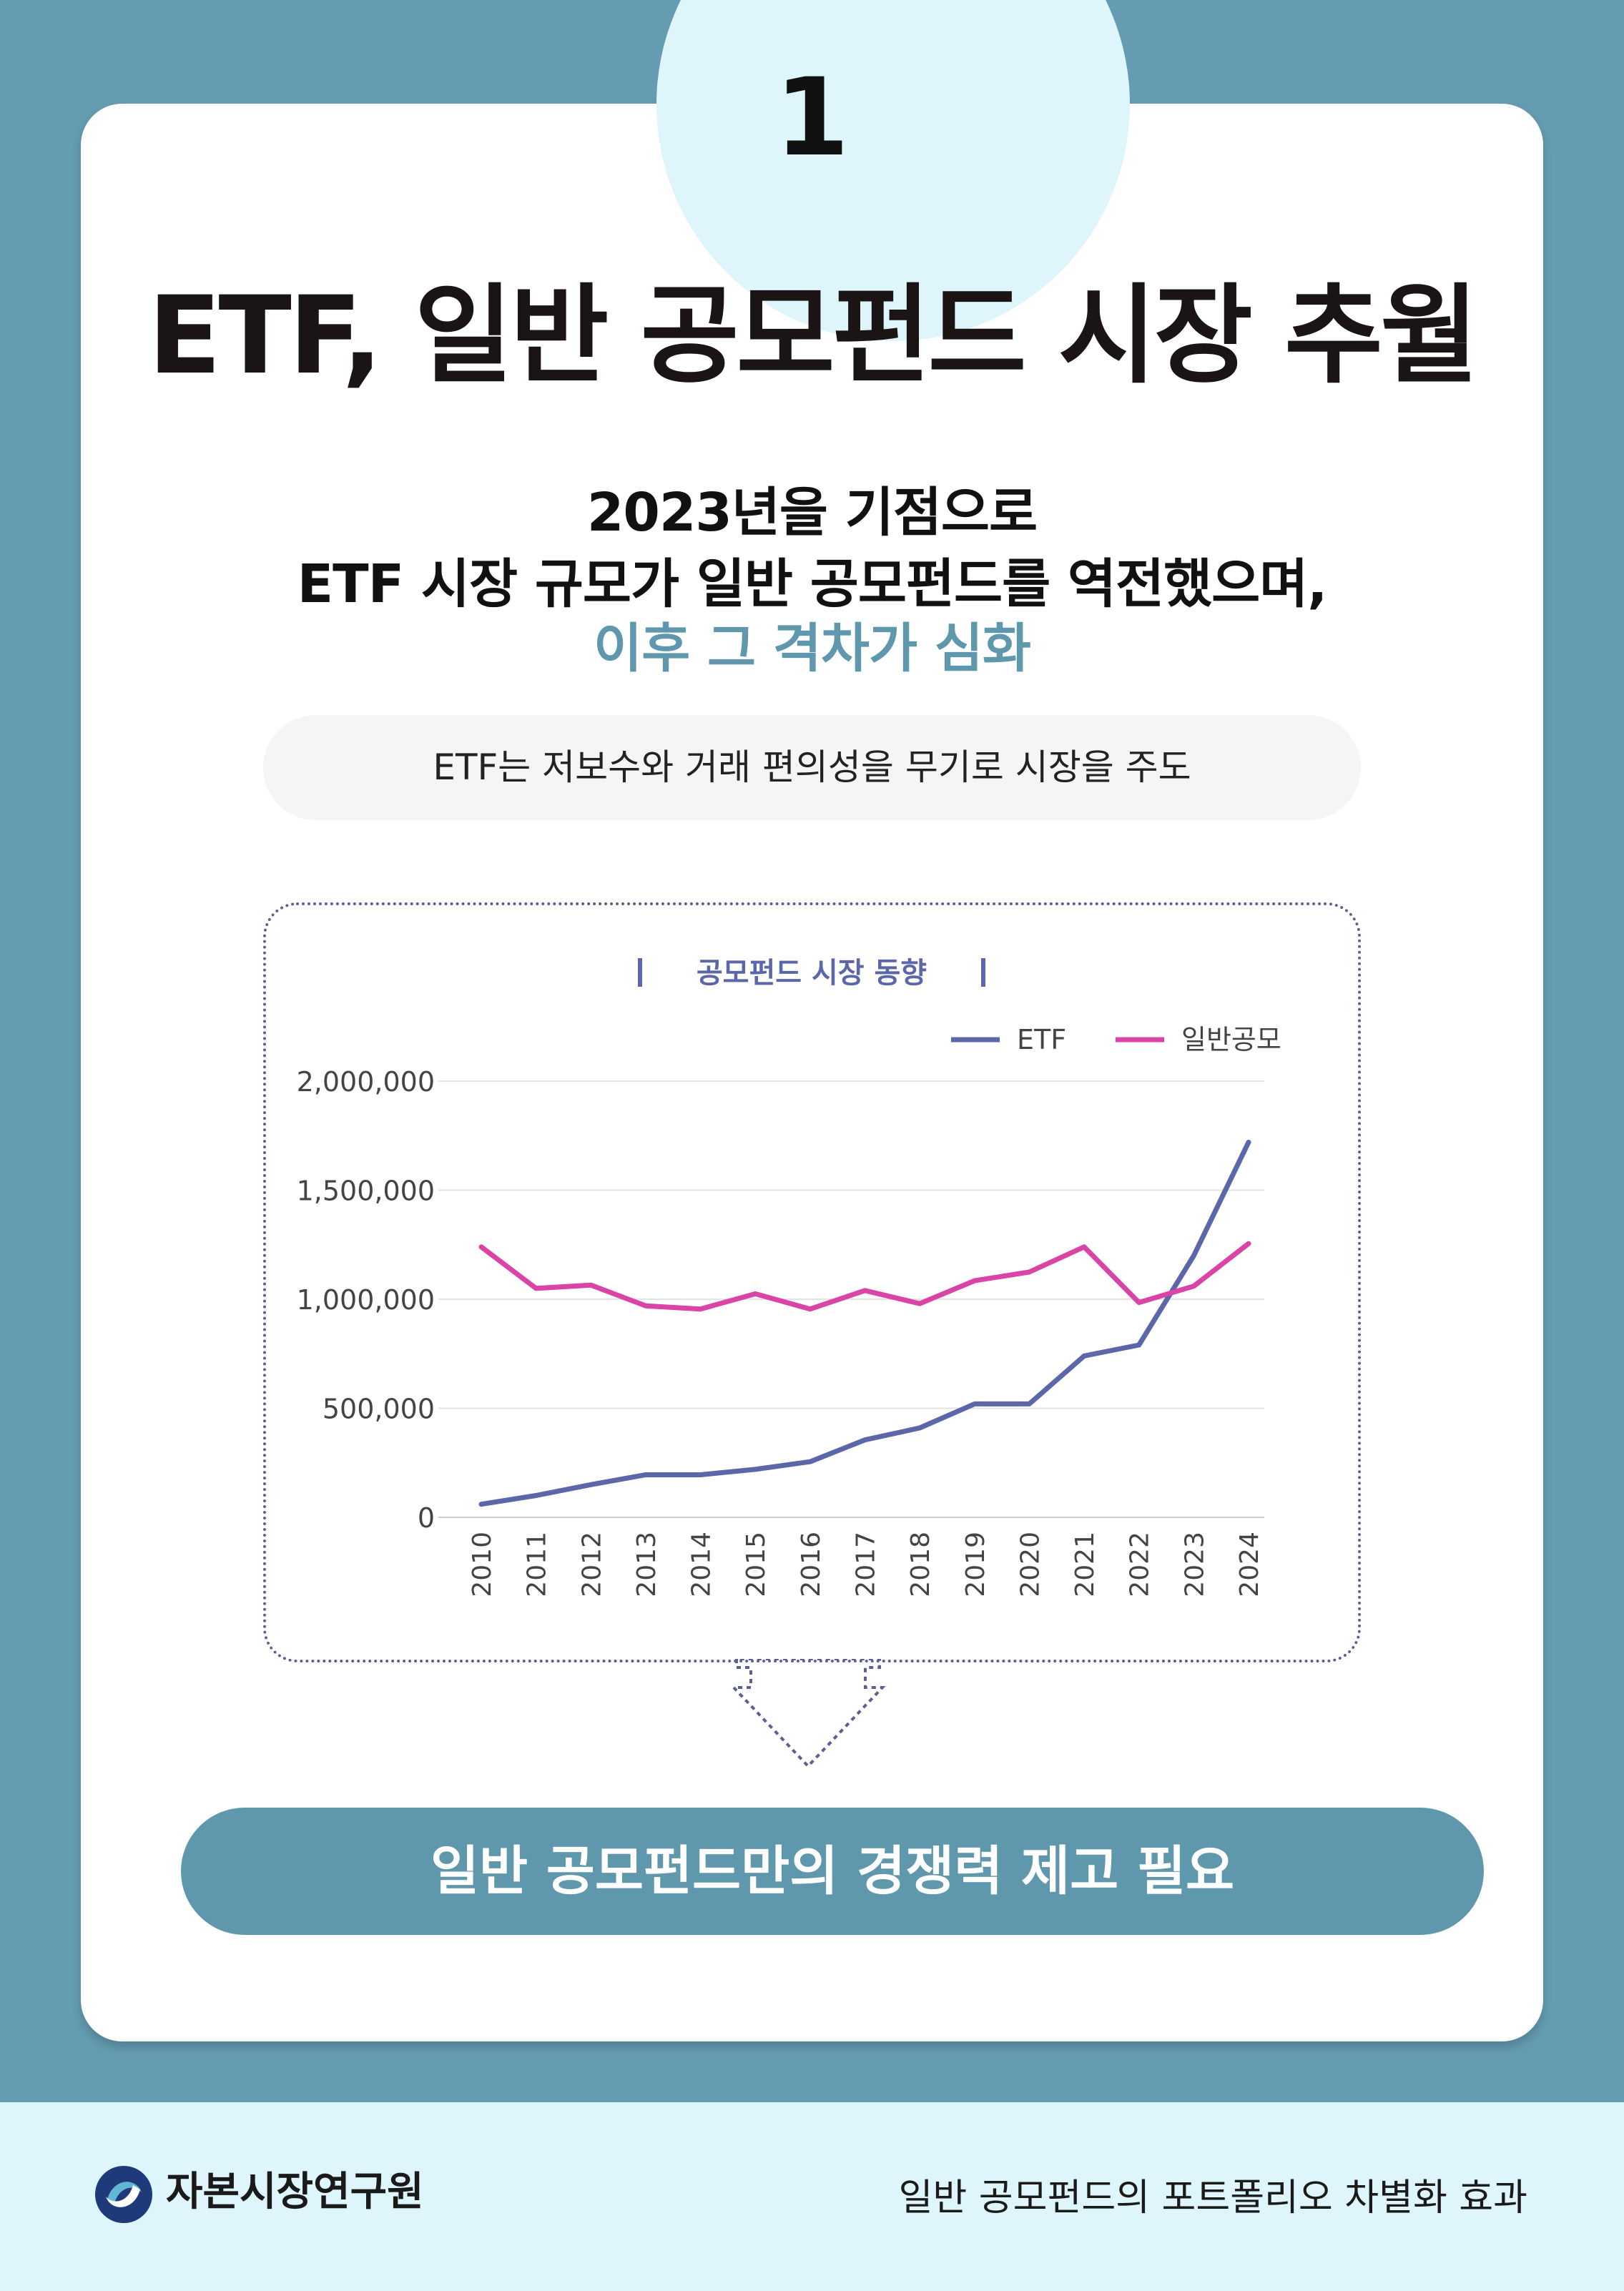  Describe the element at coordinates (832, 1871) in the screenshot. I see `conclusion-banner: 일반 공모펀드만의 경쟁력 제고 필요` at that location.